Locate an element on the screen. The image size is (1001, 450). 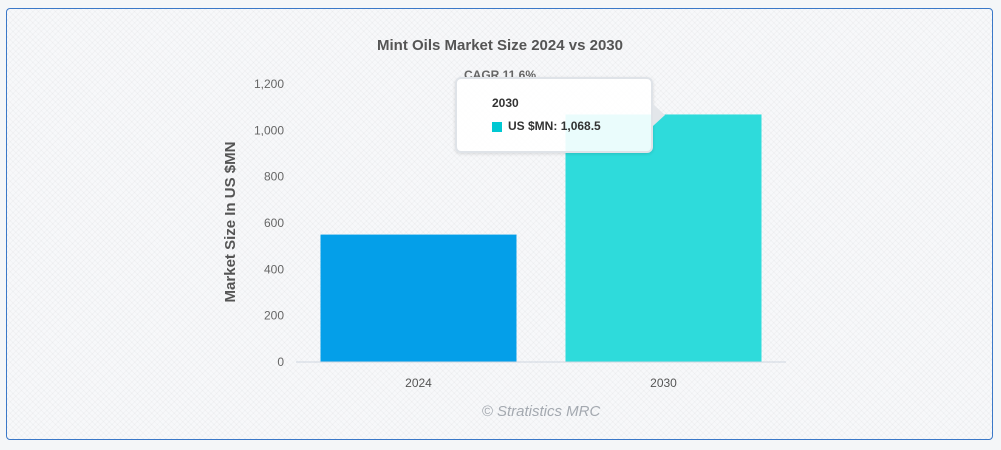
y-tick-label: 200 is located at coordinates (274, 316).